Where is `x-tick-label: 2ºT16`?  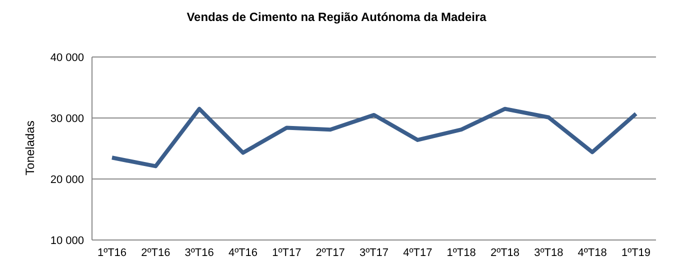
x-tick-label: 2ºT16 is located at coordinates (155, 252).